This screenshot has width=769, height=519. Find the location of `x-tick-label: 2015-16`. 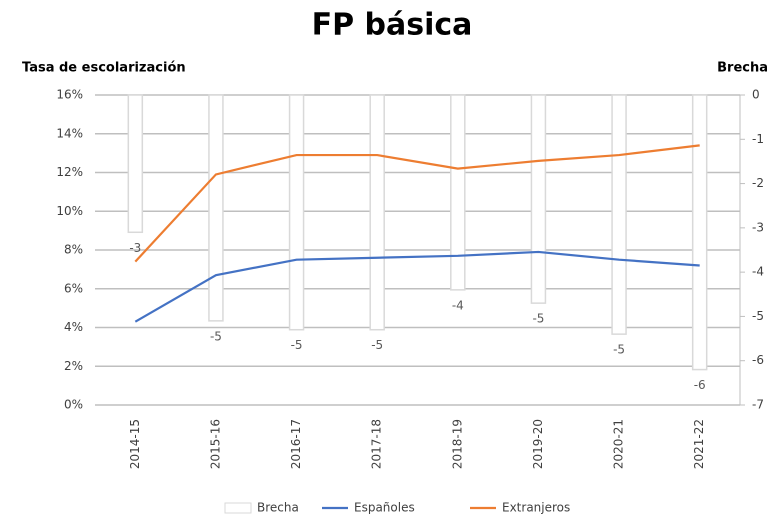

x-tick-label: 2015-16 is located at coordinates (215, 444).